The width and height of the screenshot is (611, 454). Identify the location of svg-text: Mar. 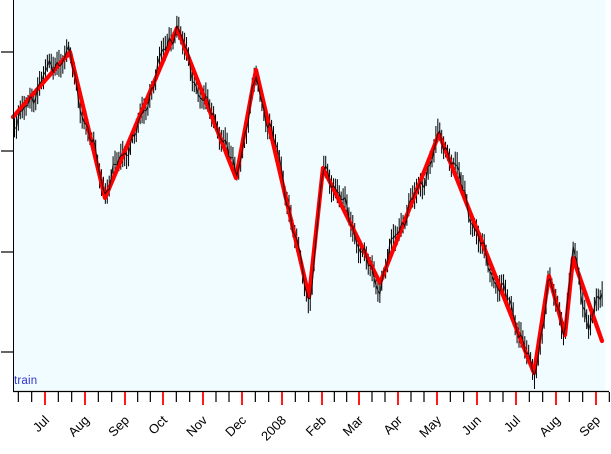
(353, 425).